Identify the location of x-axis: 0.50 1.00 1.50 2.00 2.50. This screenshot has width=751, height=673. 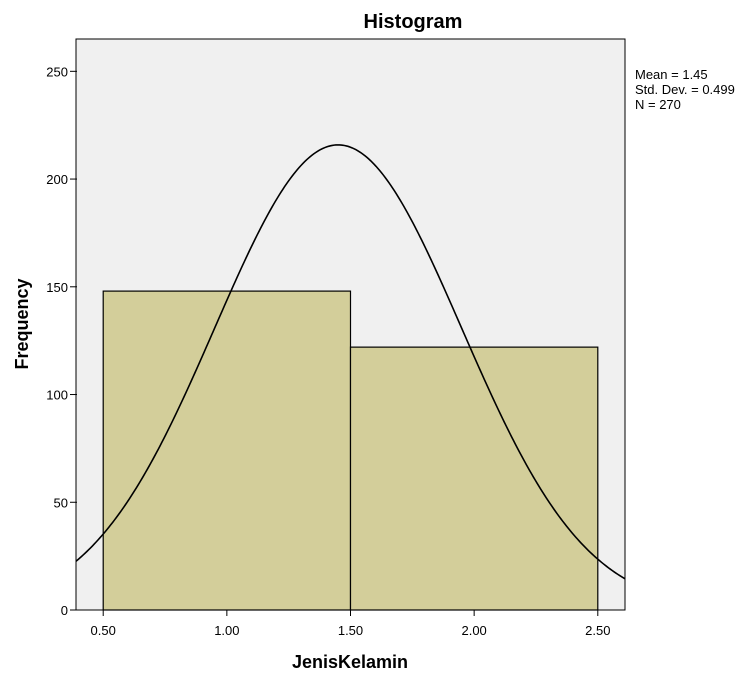
(350, 624).